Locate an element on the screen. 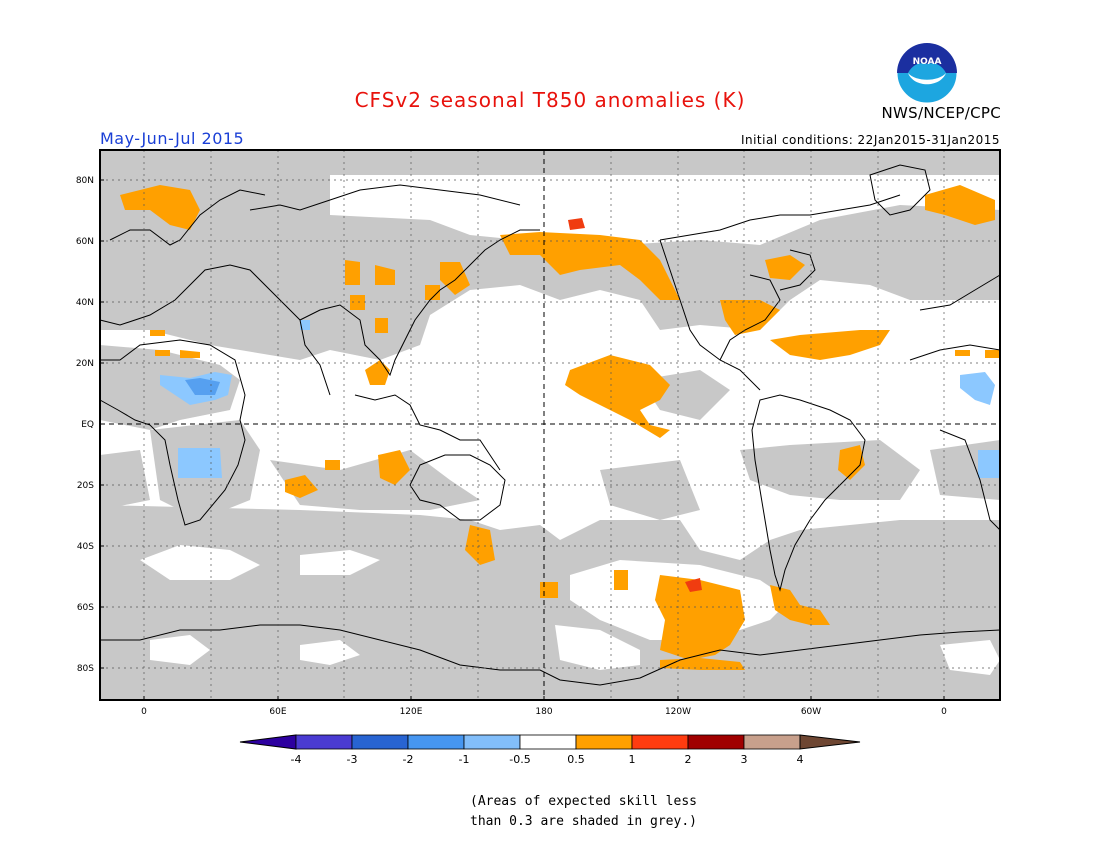 This screenshot has height=850, width=1100. strong-positive-anomaly-shading is located at coordinates (635, 405).